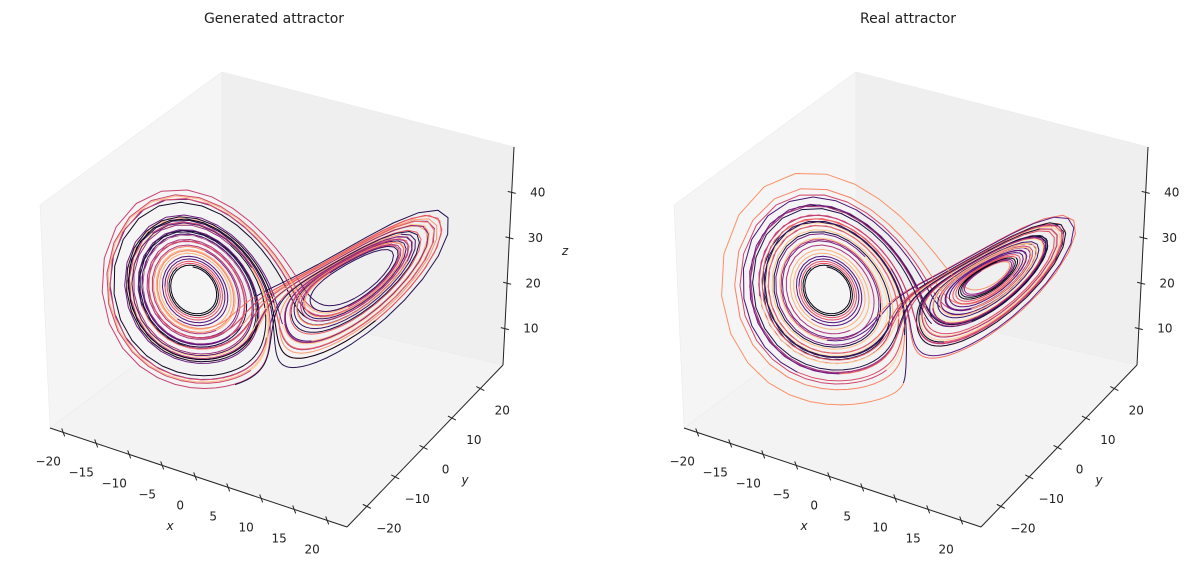 The width and height of the screenshot is (1191, 570). Describe the element at coordinates (532, 283) in the screenshot. I see `z-tick-label: 20` at that location.